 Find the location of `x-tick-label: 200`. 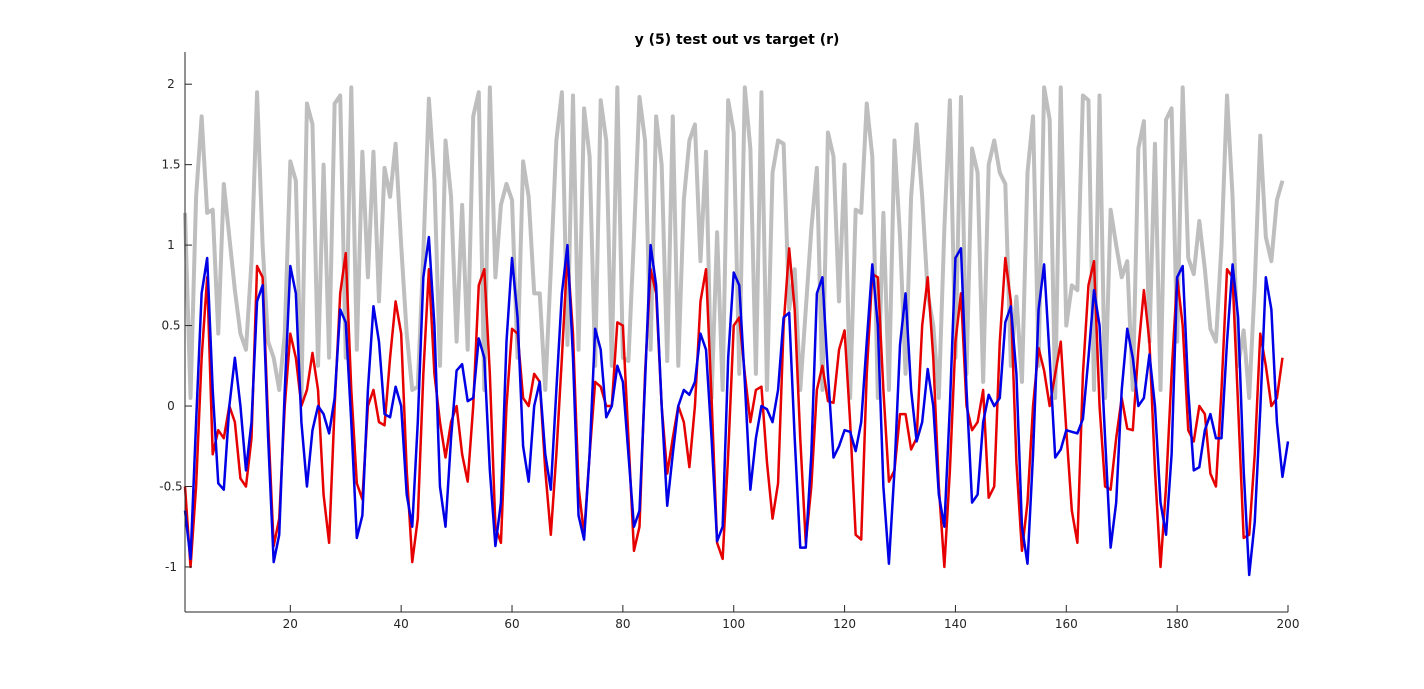

x-tick-label: 200 is located at coordinates (1288, 624).